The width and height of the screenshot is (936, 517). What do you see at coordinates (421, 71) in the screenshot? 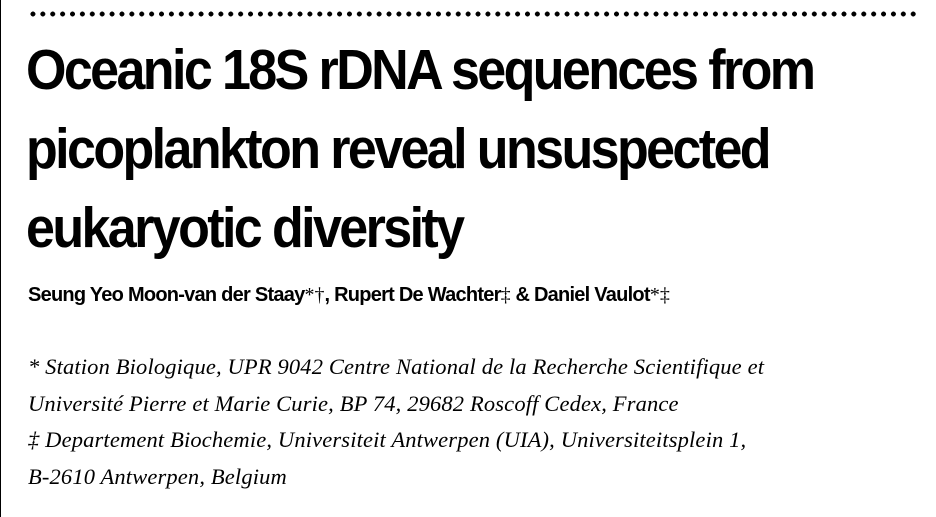
I see `title-line: Oceanic 18S rDNA sequences from` at bounding box center [421, 71].